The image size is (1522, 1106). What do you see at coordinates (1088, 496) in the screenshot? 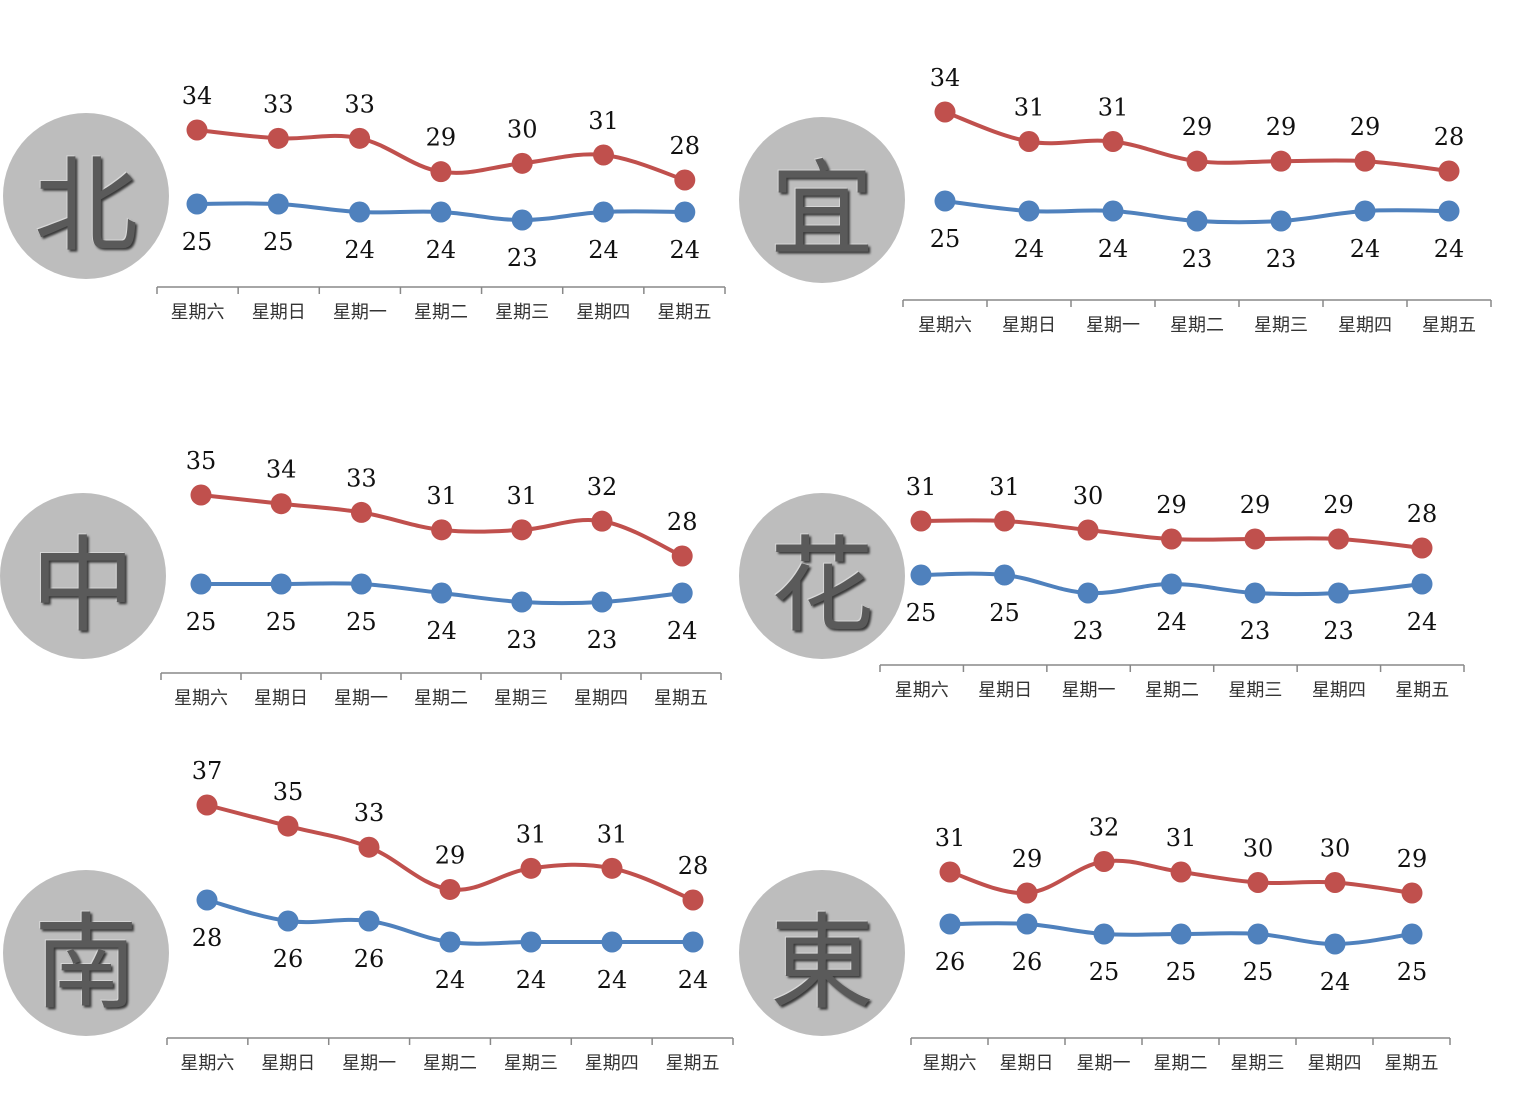
I see `high-data-label: 30` at bounding box center [1088, 496].